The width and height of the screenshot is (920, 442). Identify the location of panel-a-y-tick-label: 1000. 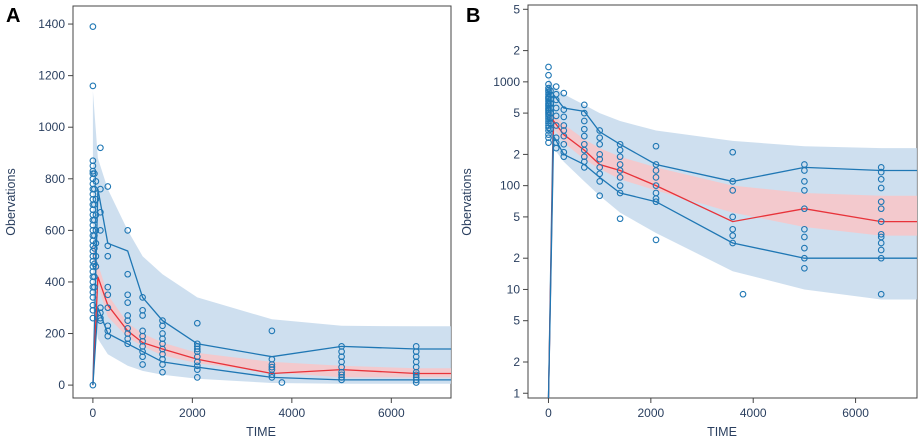
(51, 127).